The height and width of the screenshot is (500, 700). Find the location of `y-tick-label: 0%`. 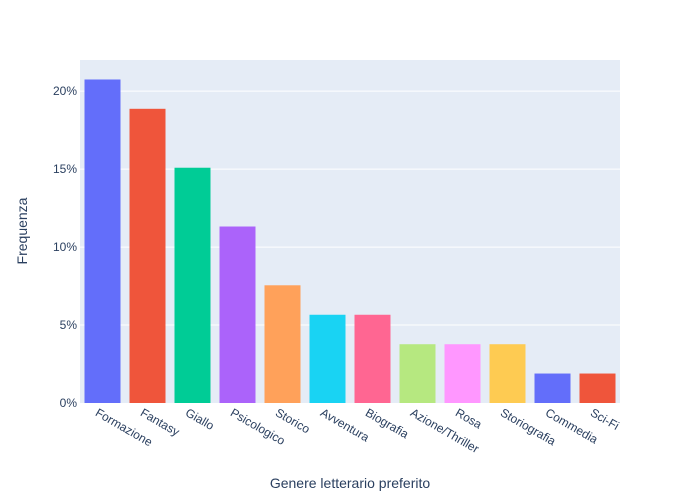

y-tick-label: 0% is located at coordinates (69, 403).